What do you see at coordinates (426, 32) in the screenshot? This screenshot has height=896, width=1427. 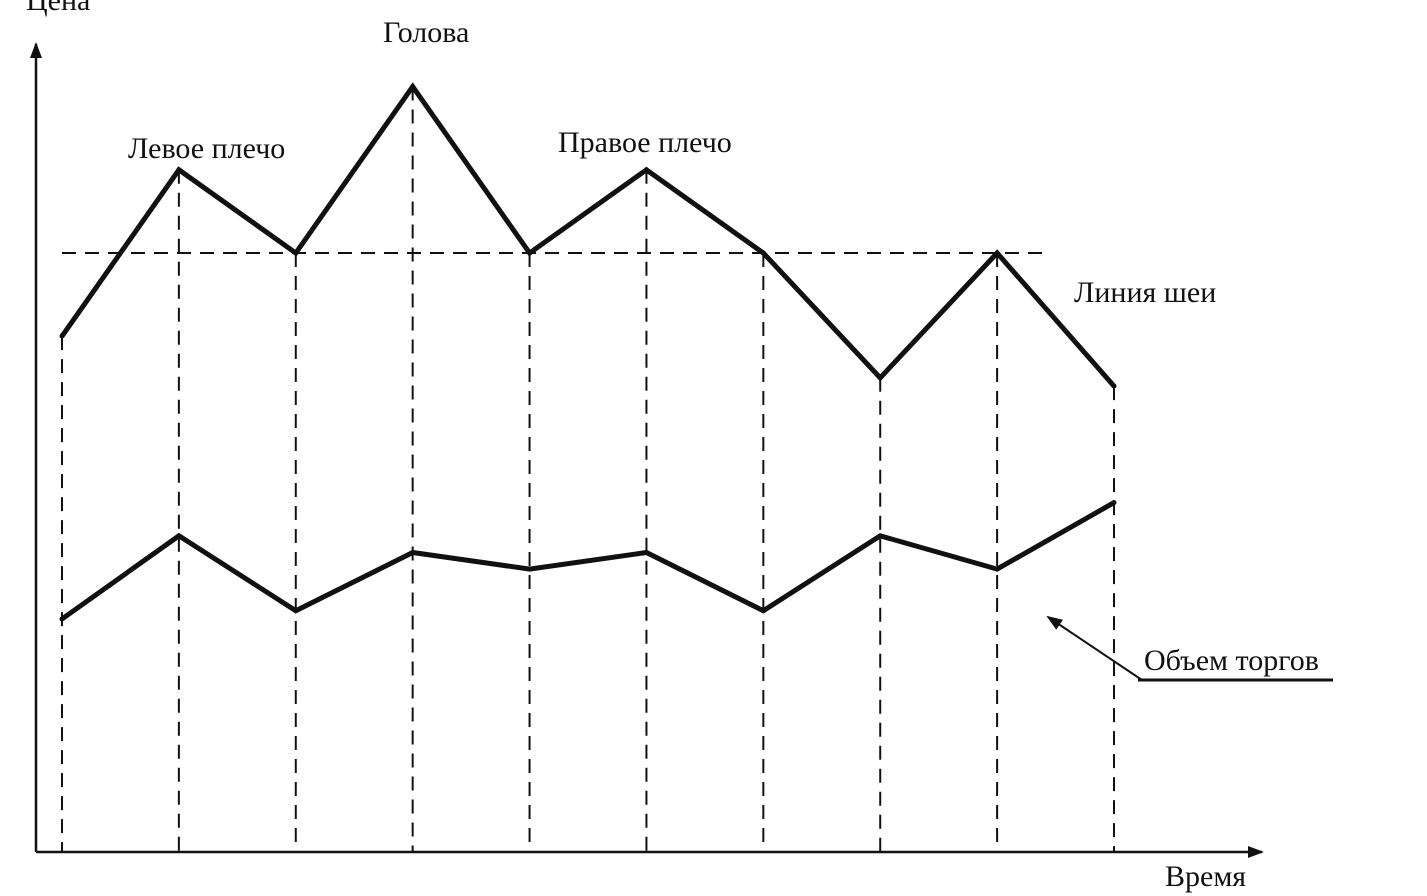 I see `head-label: Голова` at bounding box center [426, 32].